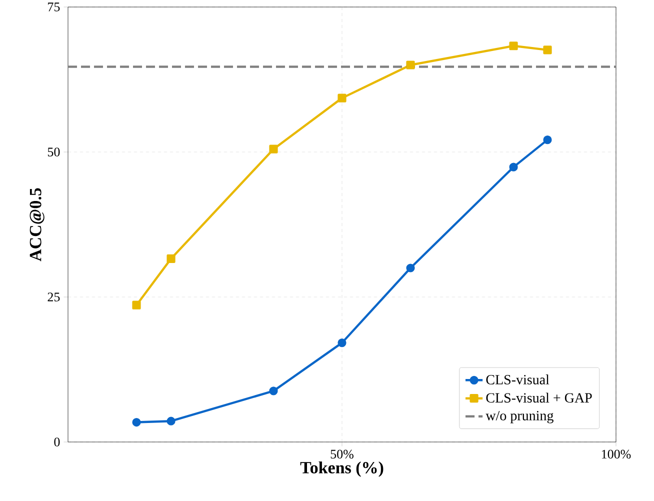  I want to click on y-tick-label: 25, so click(54, 297).